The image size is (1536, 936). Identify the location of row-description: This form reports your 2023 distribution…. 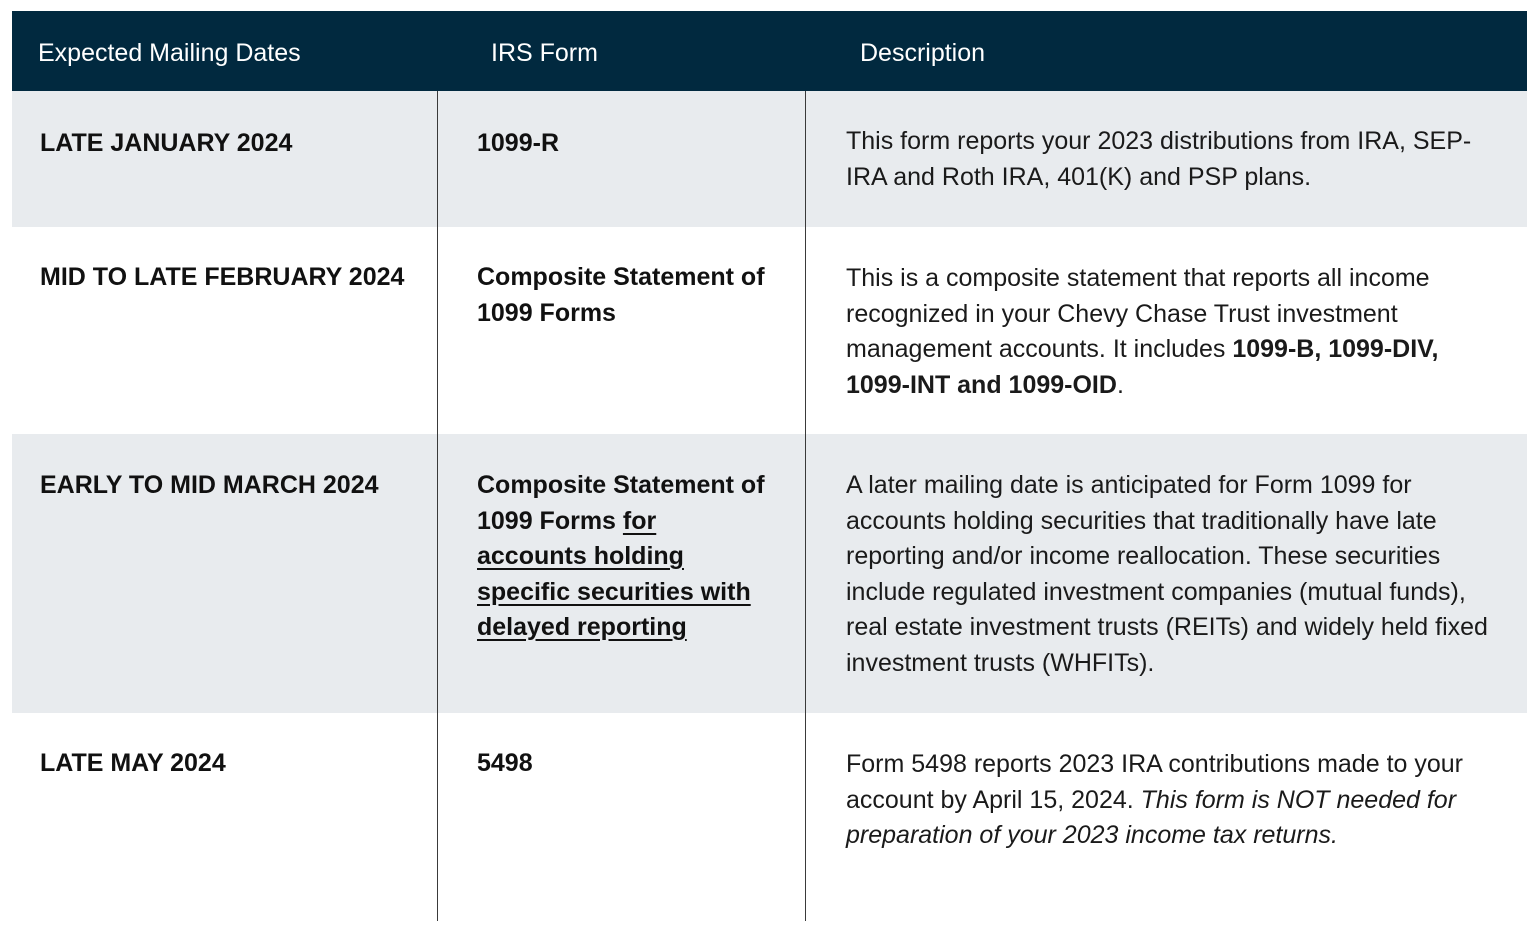
(1159, 159).